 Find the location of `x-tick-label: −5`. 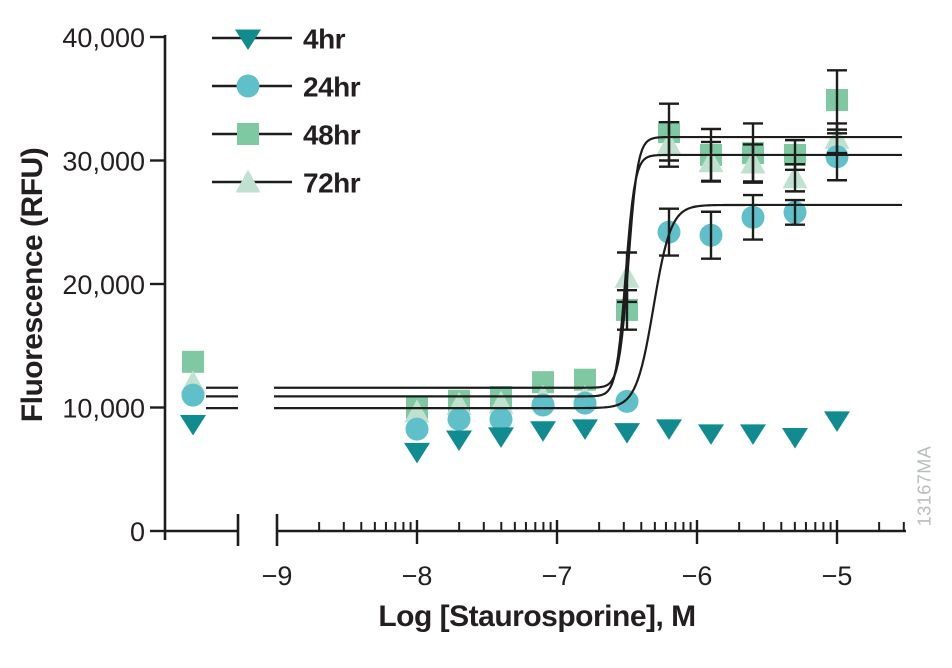

x-tick-label: −5 is located at coordinates (837, 576).